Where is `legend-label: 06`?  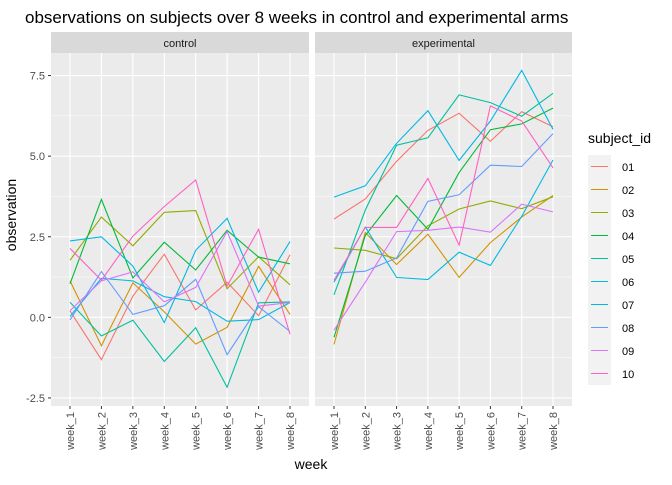 legend-label: 06 is located at coordinates (628, 283).